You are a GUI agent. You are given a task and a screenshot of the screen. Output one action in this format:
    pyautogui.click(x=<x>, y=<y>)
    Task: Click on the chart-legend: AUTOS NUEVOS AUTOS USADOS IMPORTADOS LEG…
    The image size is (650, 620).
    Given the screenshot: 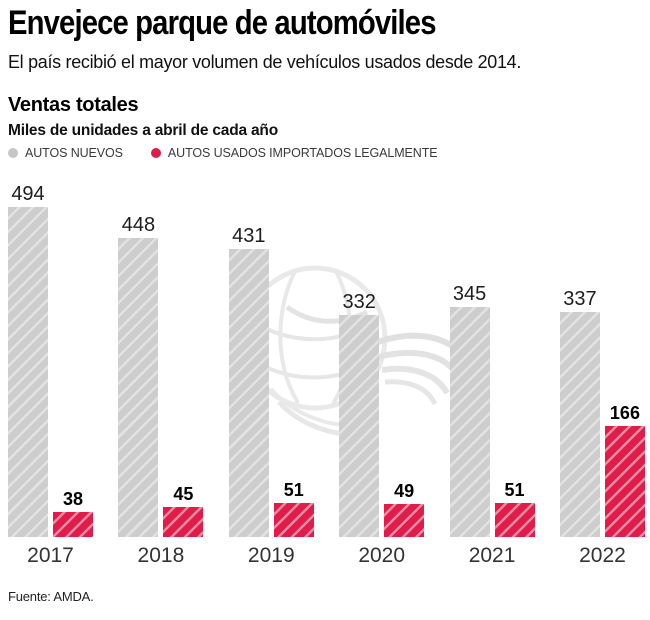 What is the action you would take?
    pyautogui.click(x=223, y=153)
    